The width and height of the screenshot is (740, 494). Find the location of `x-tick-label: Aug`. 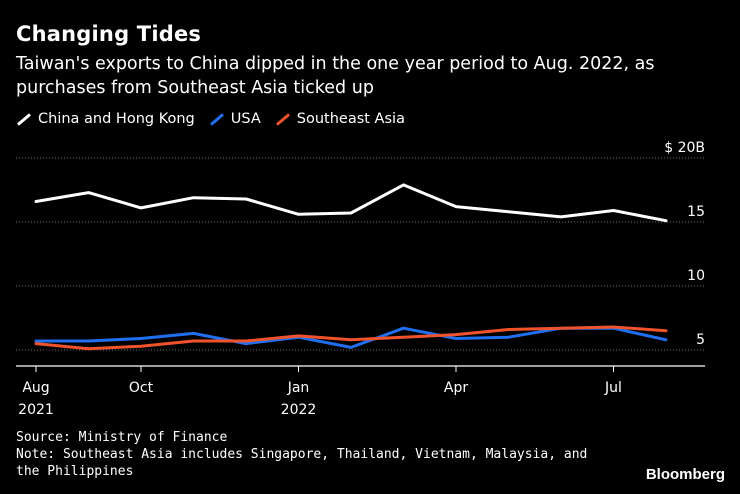

x-tick-label: Aug is located at coordinates (35, 388).